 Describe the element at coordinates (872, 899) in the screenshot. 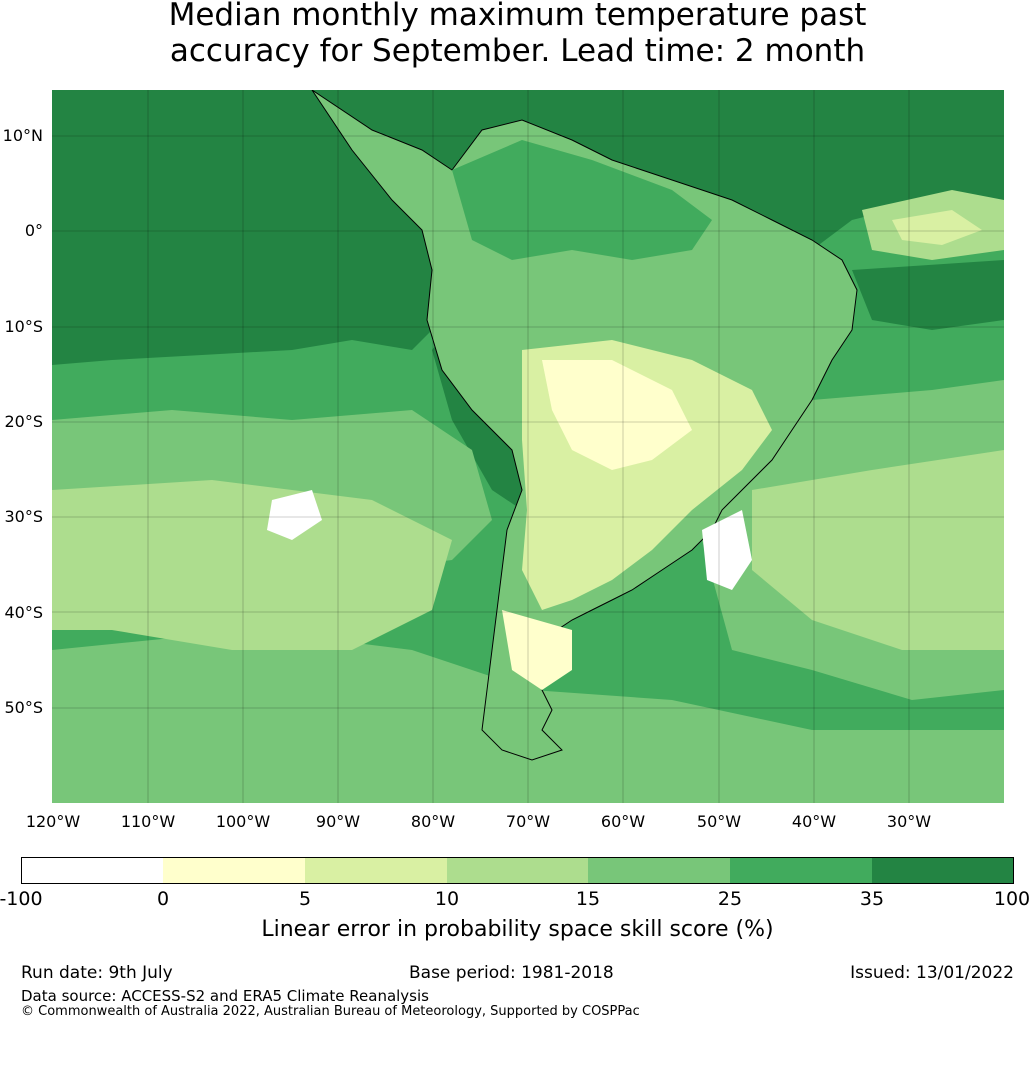

I see `colorbar-tick: 35` at that location.